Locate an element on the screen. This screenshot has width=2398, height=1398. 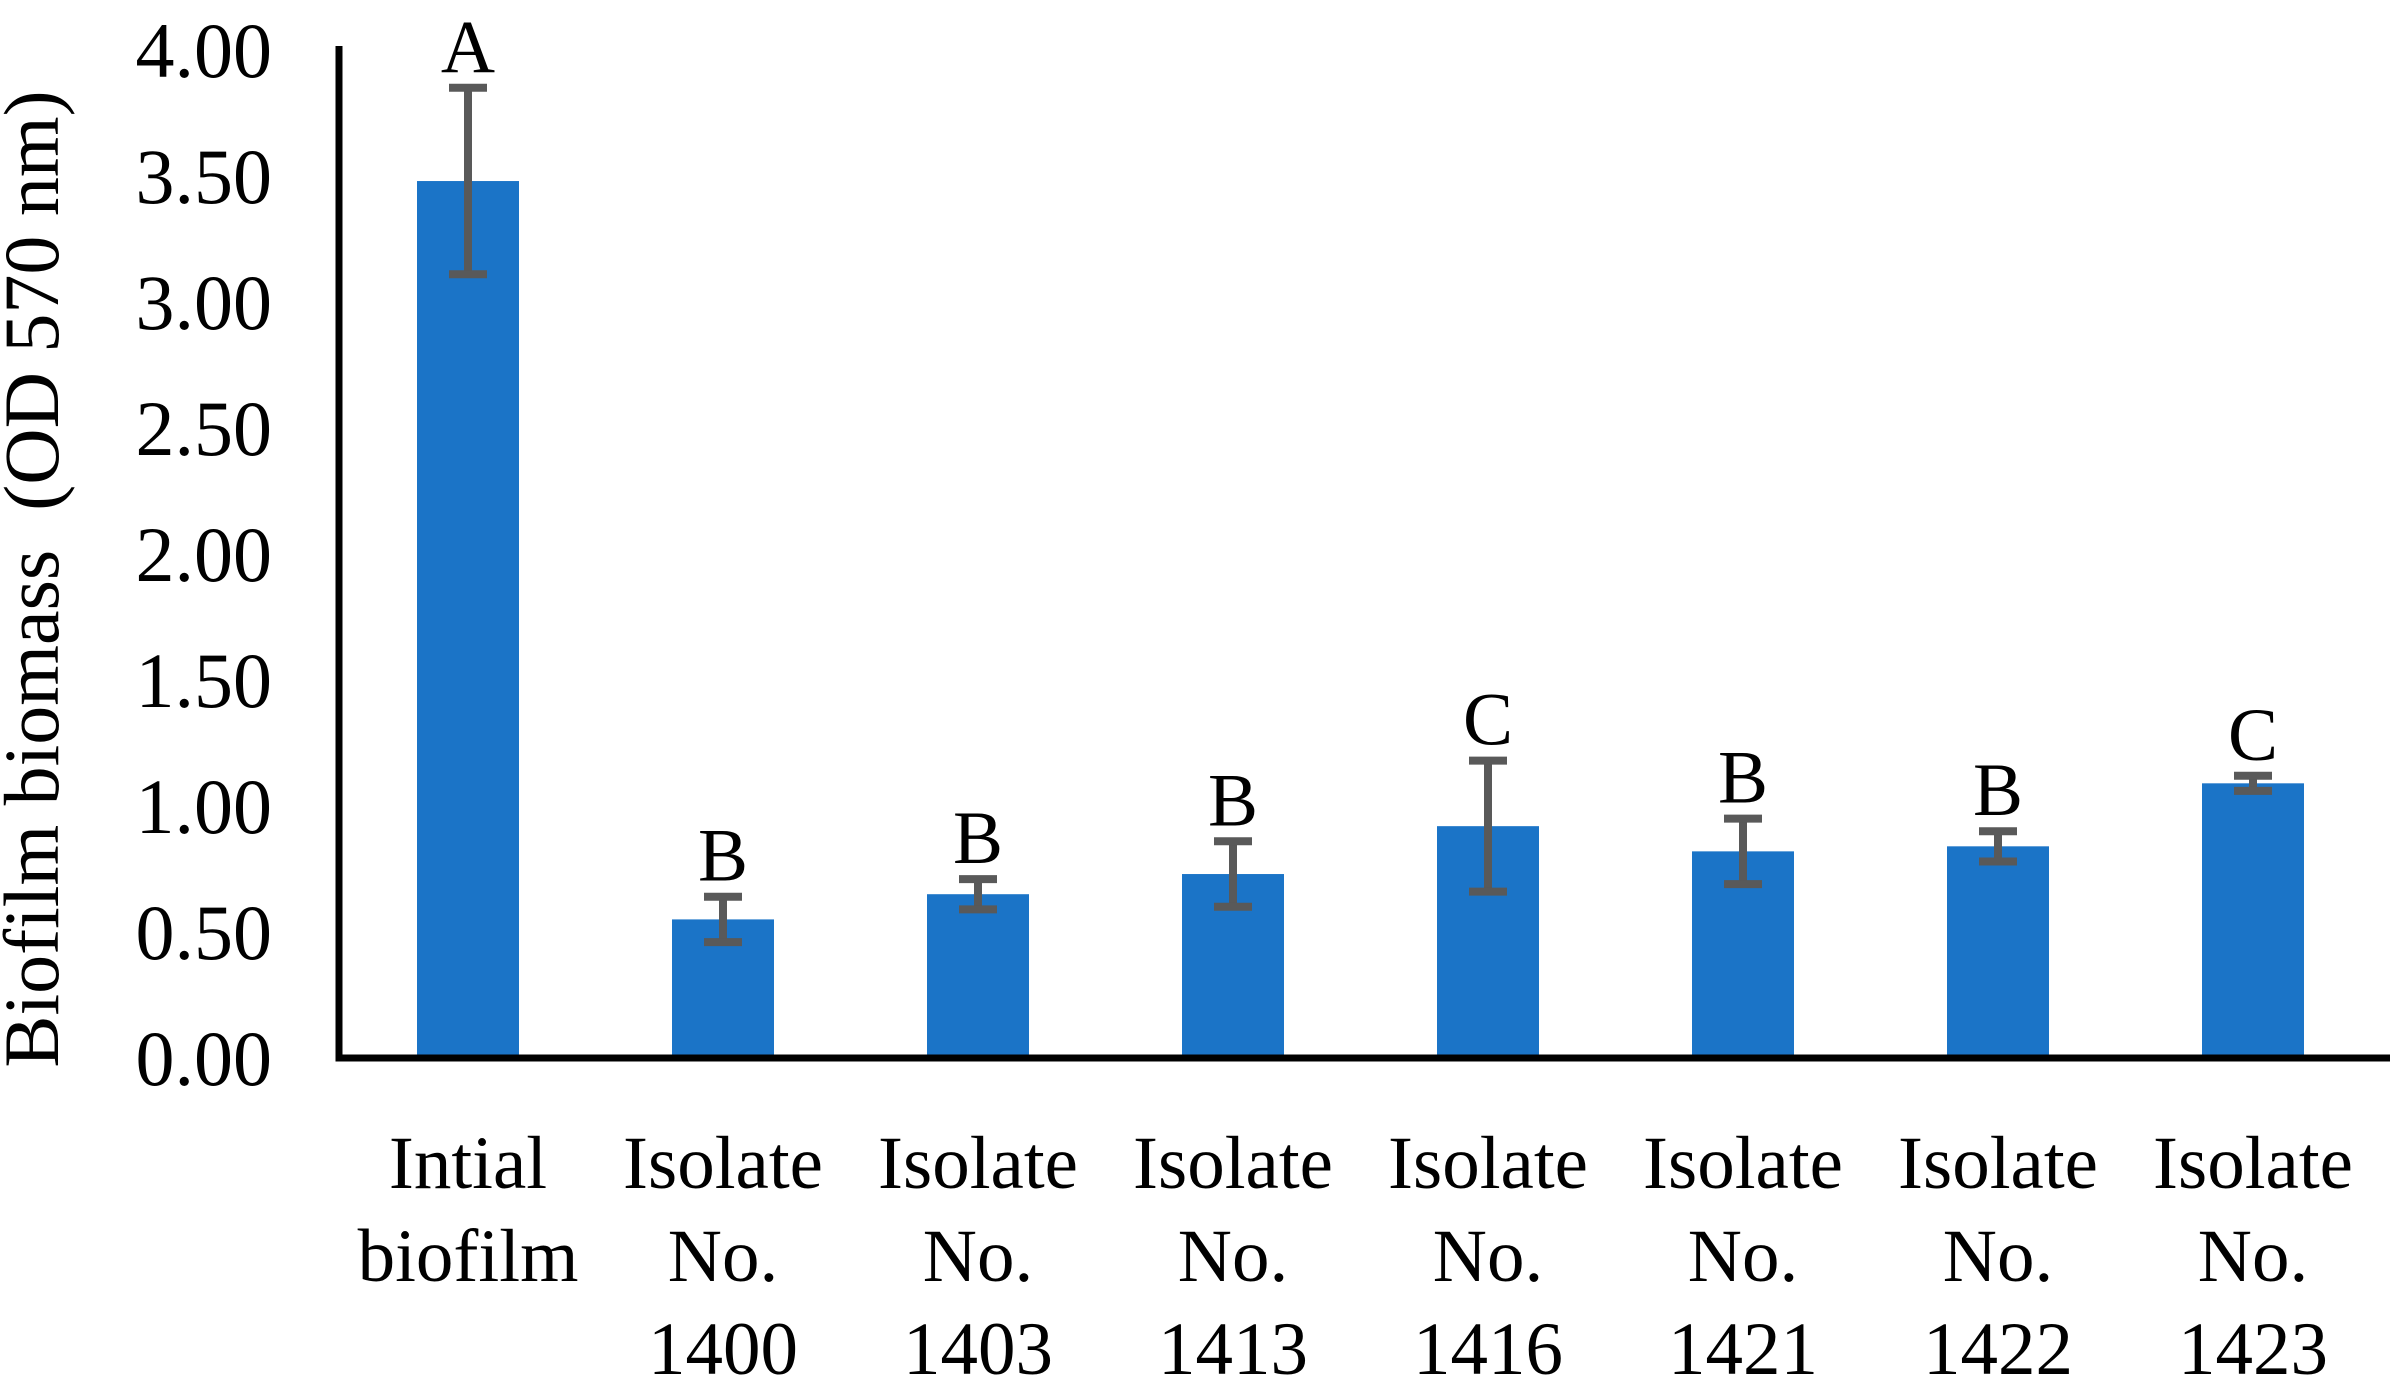
x-category-label-line: Intial is located at coordinates (468, 1163).